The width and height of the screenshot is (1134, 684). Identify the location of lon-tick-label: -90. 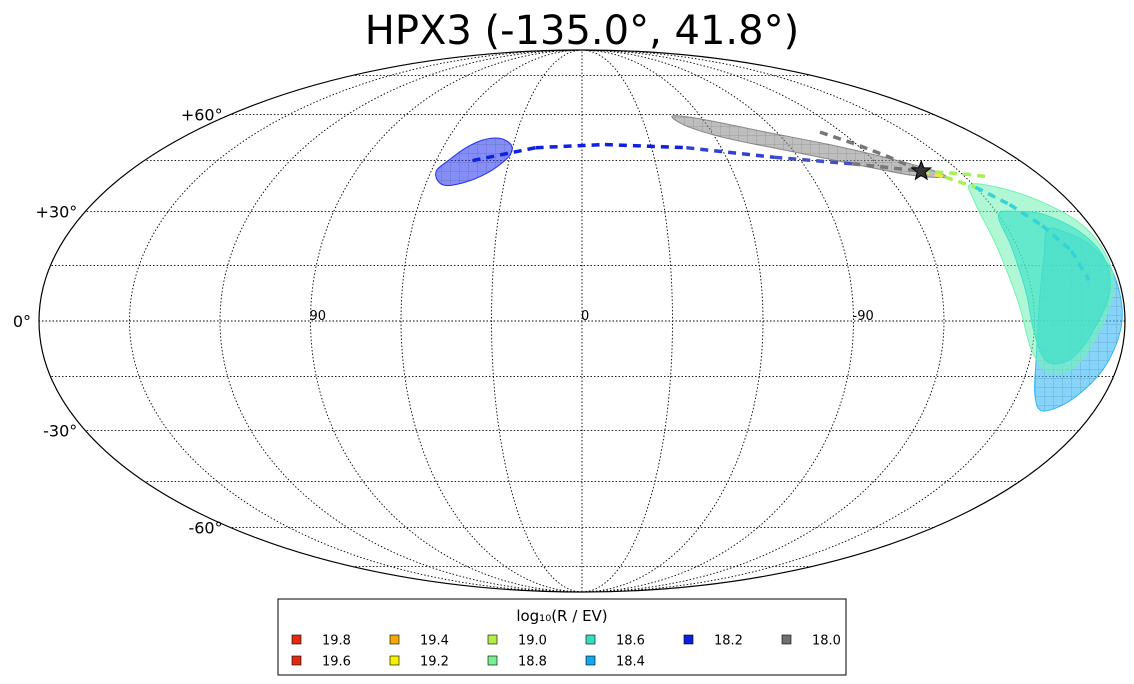
(863, 316).